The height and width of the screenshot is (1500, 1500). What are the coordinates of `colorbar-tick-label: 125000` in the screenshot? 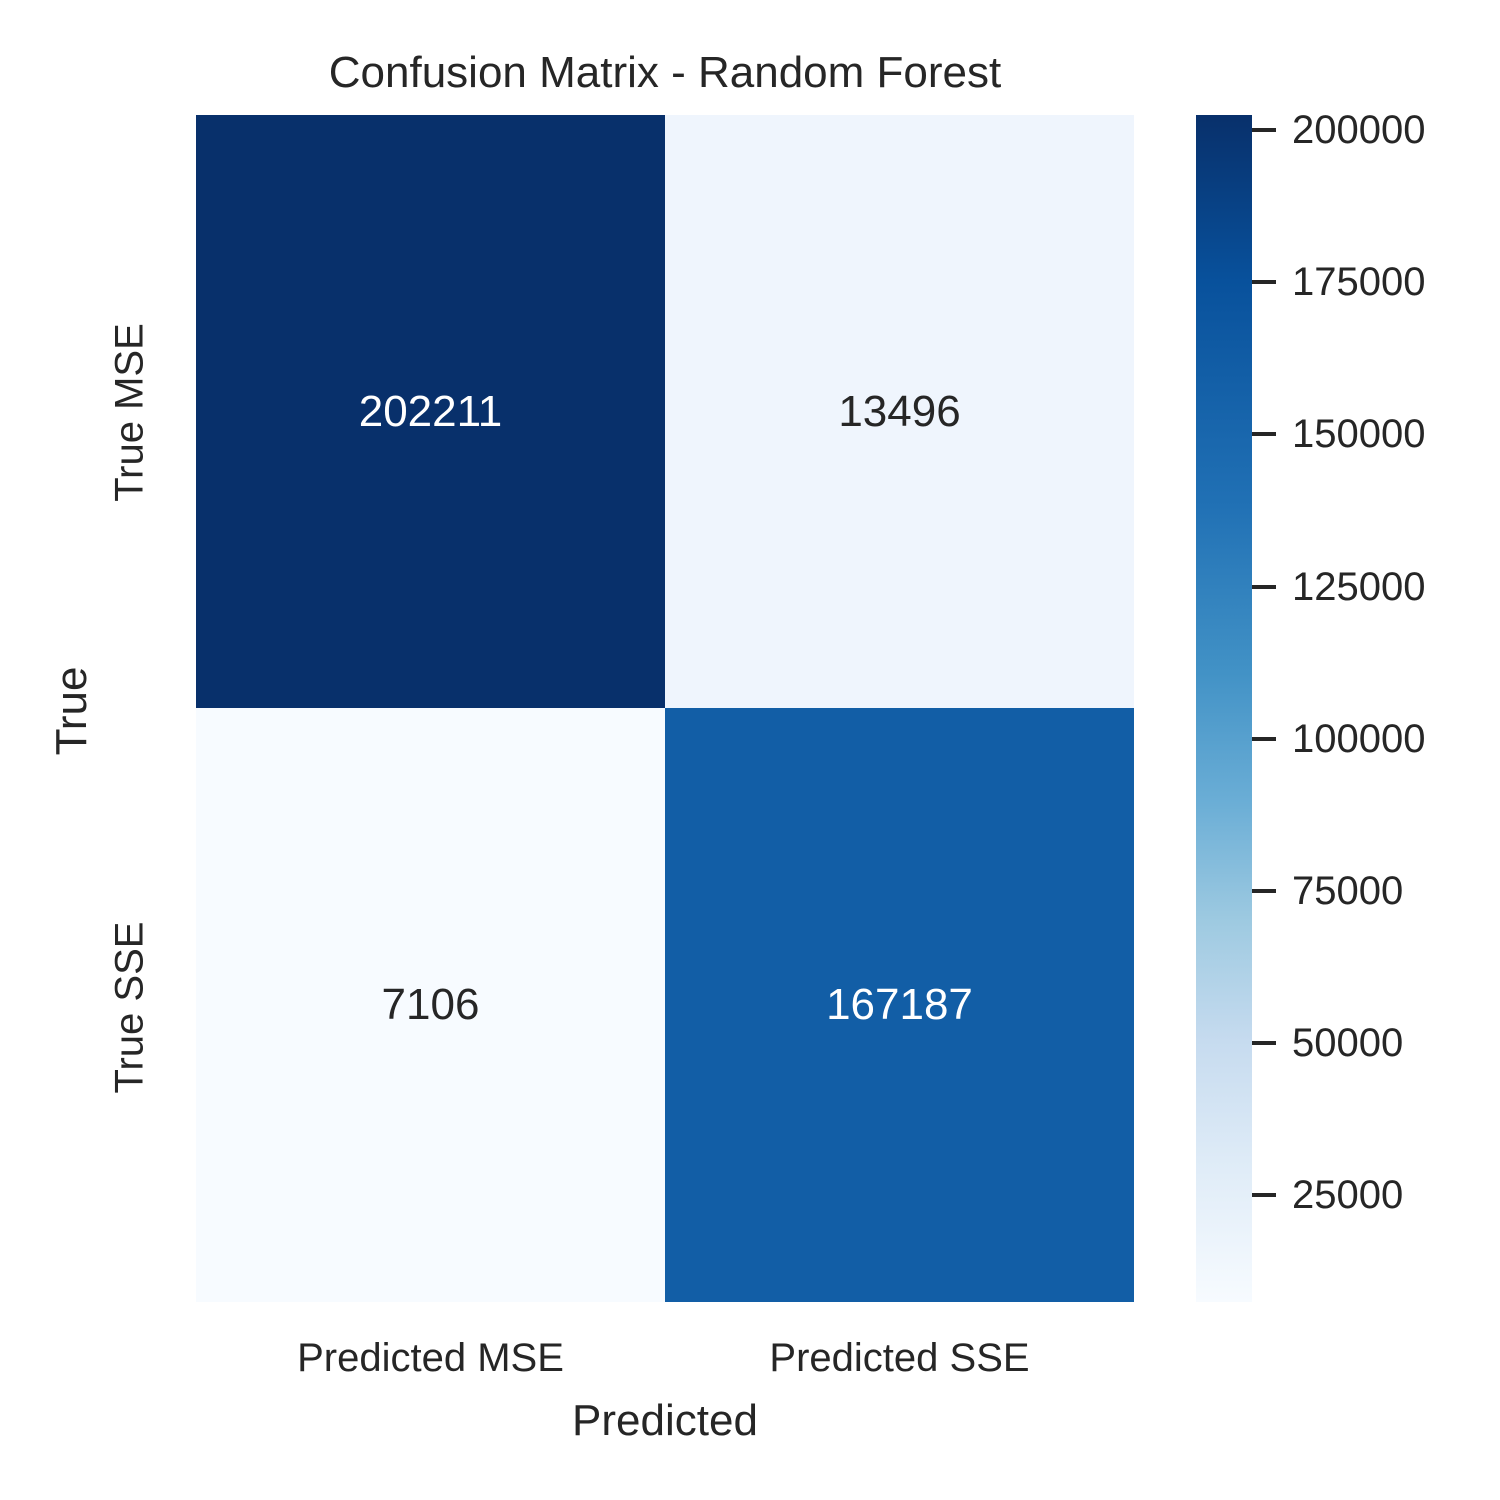 It's located at (1359, 587).